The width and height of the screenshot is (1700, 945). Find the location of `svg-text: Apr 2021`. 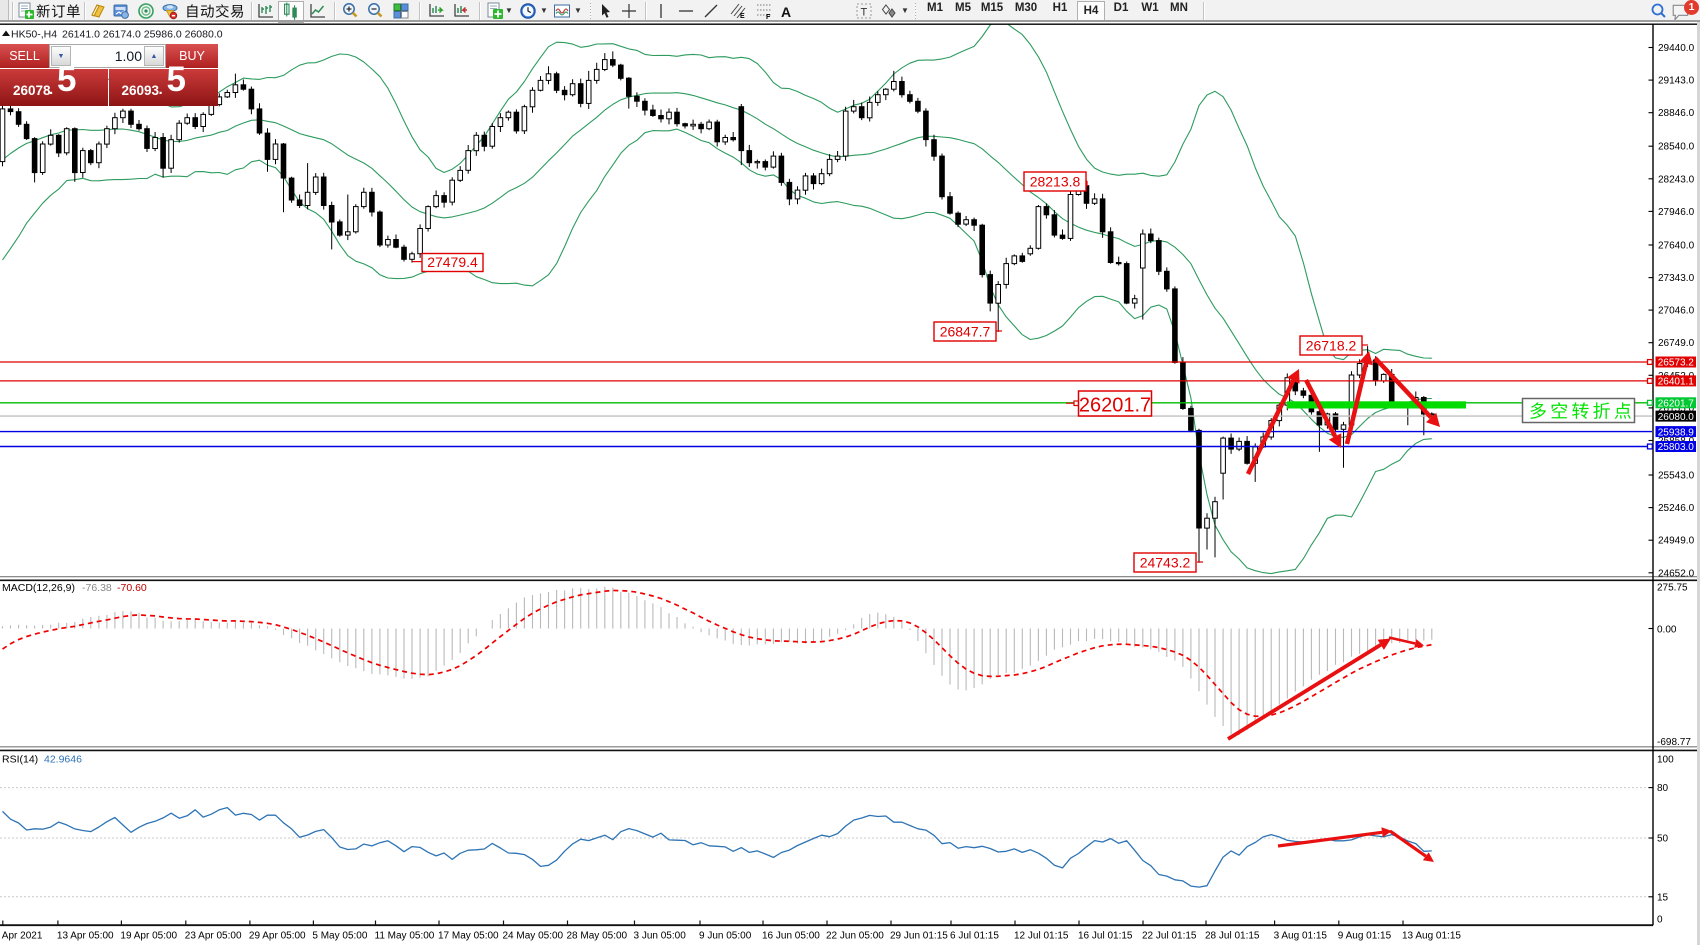

svg-text: Apr 2021 is located at coordinates (22, 936).